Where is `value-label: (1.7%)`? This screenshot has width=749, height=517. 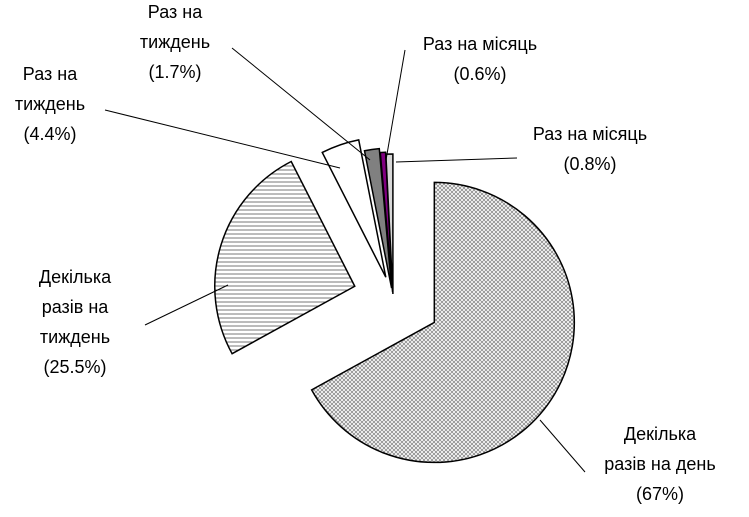
value-label: (1.7%) is located at coordinates (174, 72).